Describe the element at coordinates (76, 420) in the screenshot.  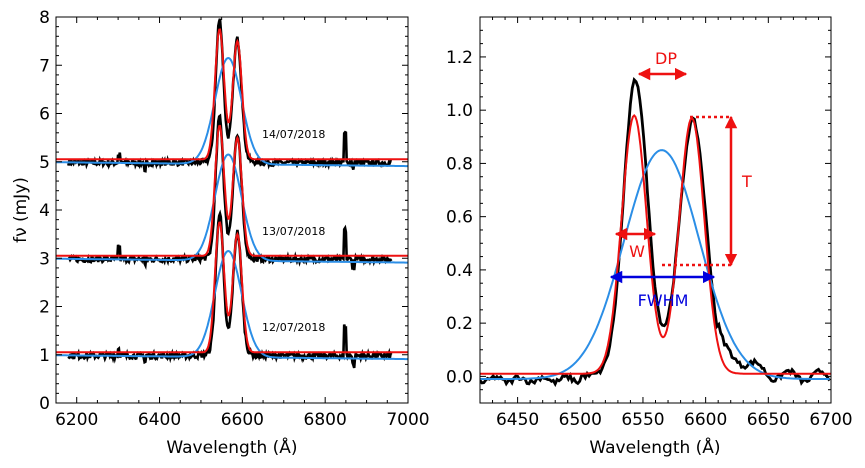
I see `left-x-tick-label: 6200` at that location.